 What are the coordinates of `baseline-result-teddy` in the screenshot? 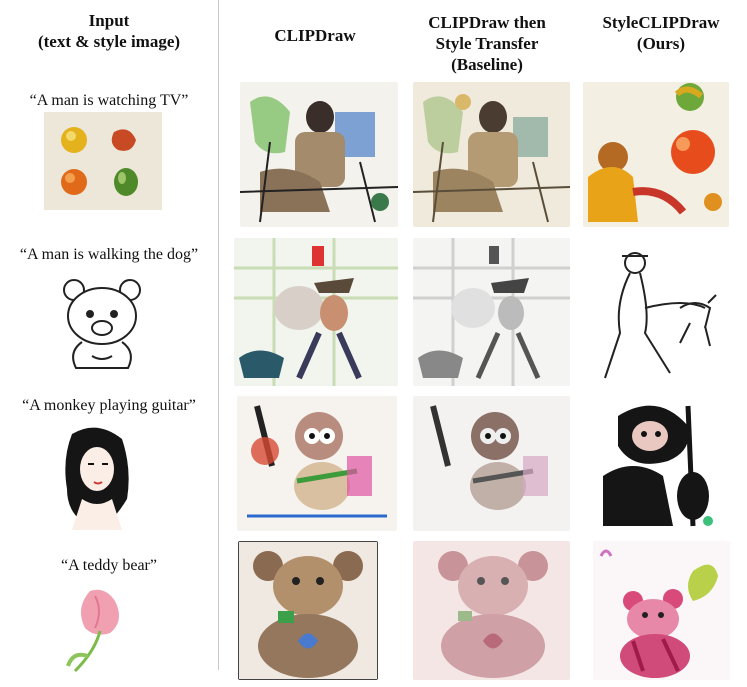 It's located at (491, 610).